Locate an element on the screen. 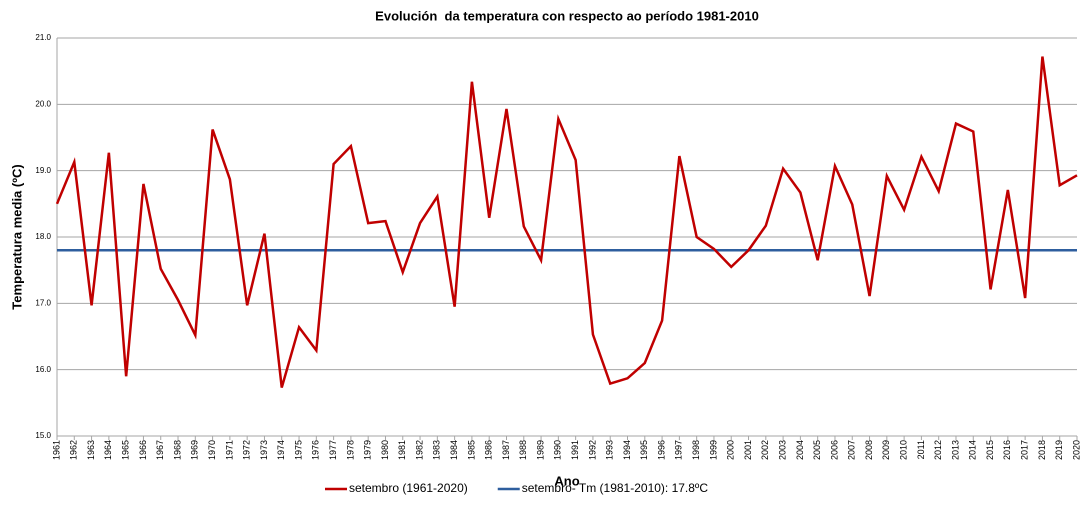 The image size is (1083, 524). x-tick-label: 2011 is located at coordinates (921, 449).